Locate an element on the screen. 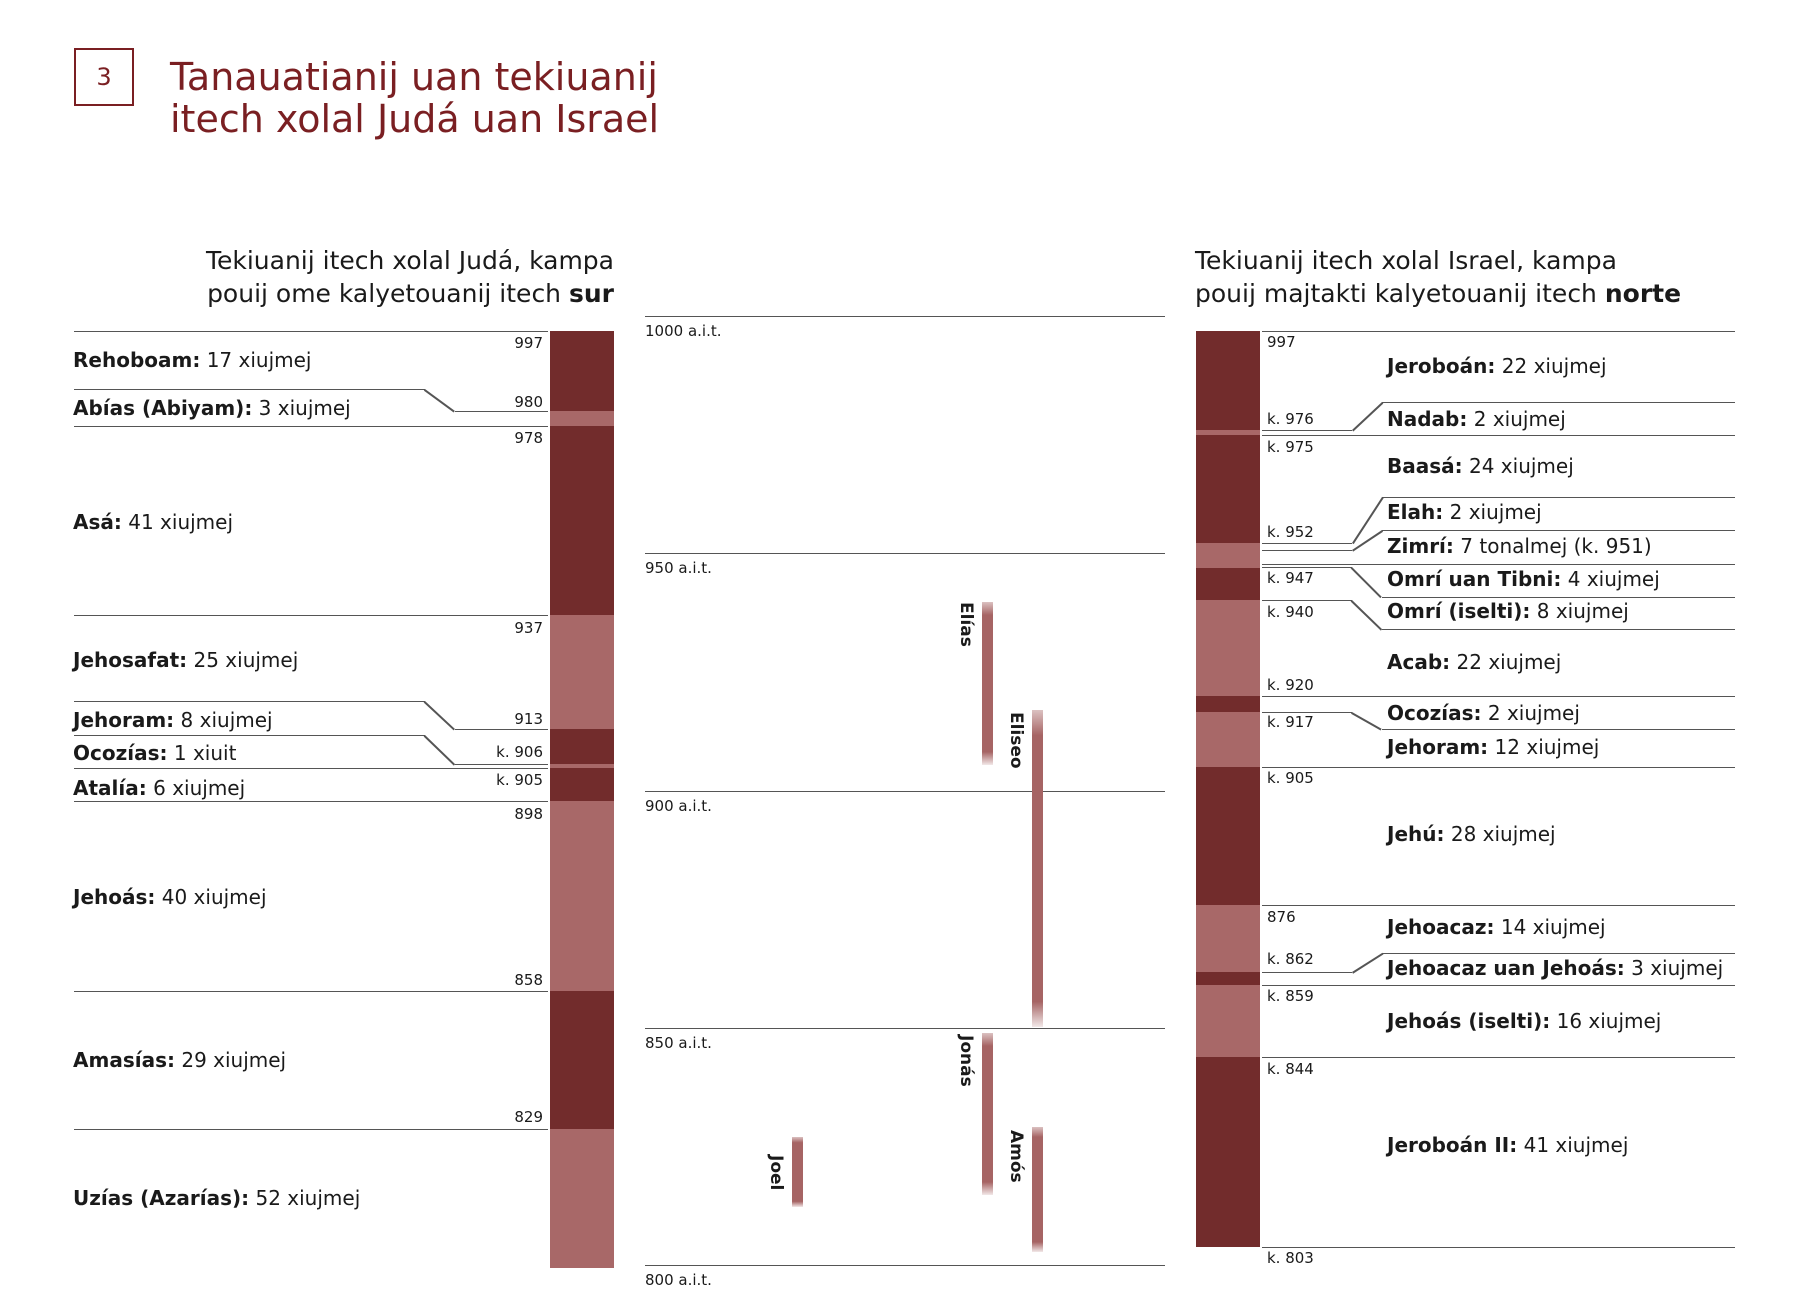  juda-king-9-name: Uzías (Azarías): is located at coordinates (161, 1198).